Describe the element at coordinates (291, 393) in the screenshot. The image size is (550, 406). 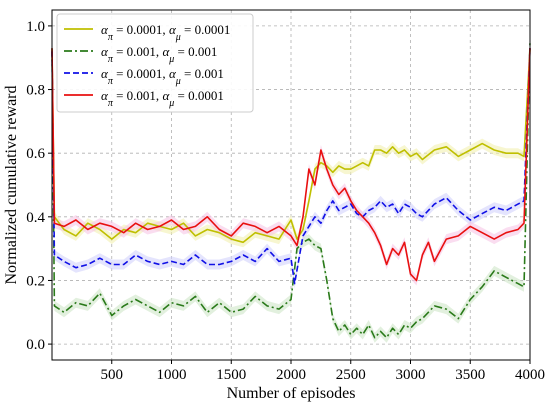
I see `x-axis-label: Number of episodes` at that location.